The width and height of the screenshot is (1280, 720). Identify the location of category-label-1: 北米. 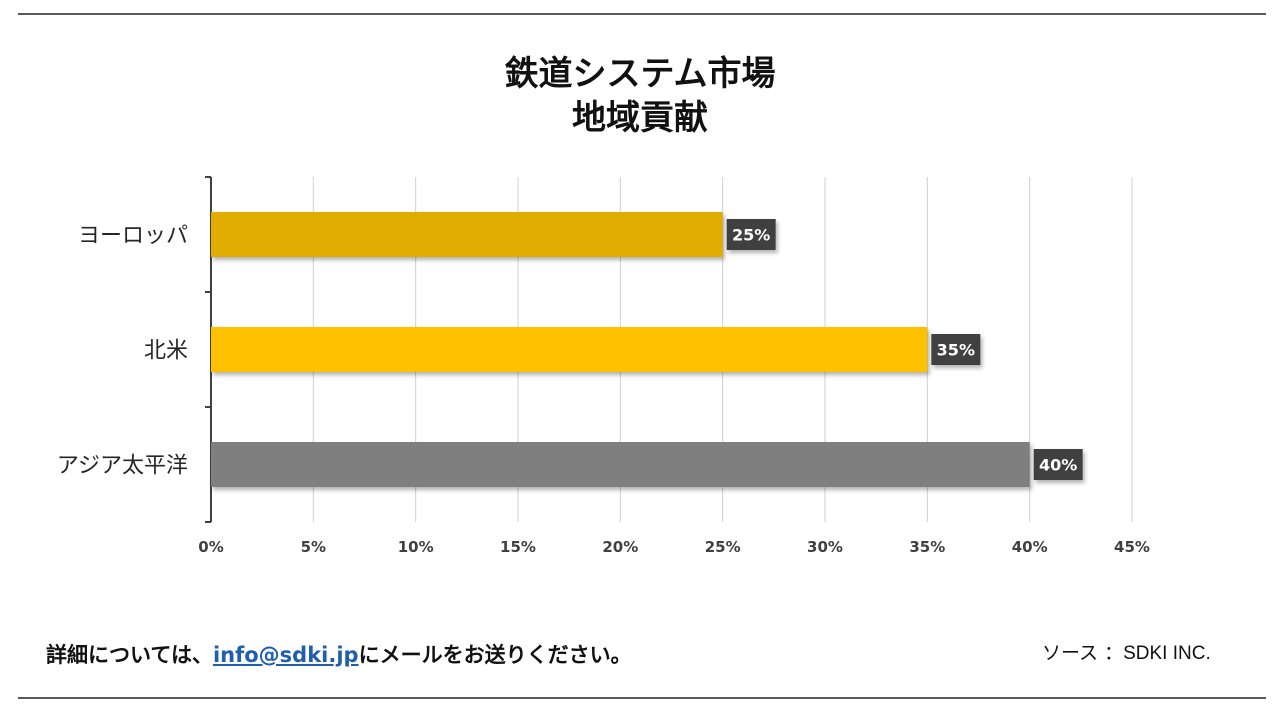
(166, 351).